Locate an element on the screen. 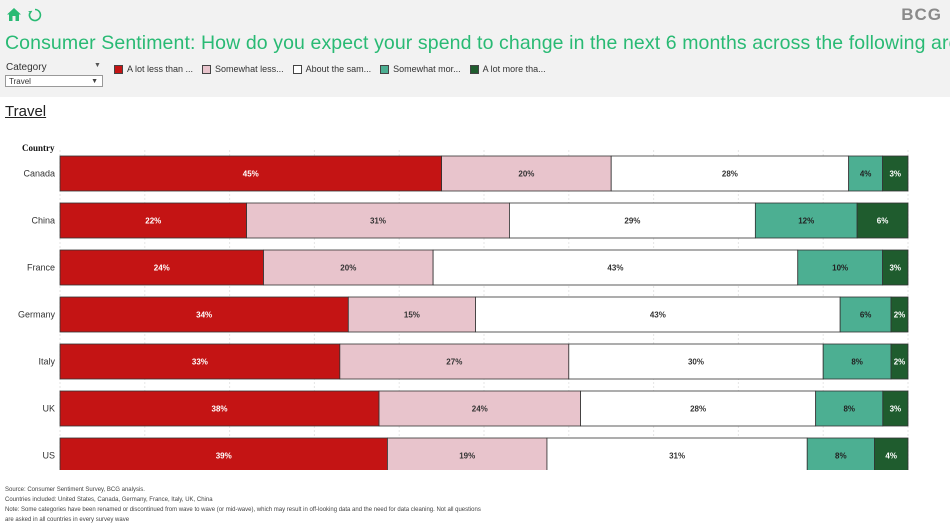  data-label: 12% is located at coordinates (806, 221).